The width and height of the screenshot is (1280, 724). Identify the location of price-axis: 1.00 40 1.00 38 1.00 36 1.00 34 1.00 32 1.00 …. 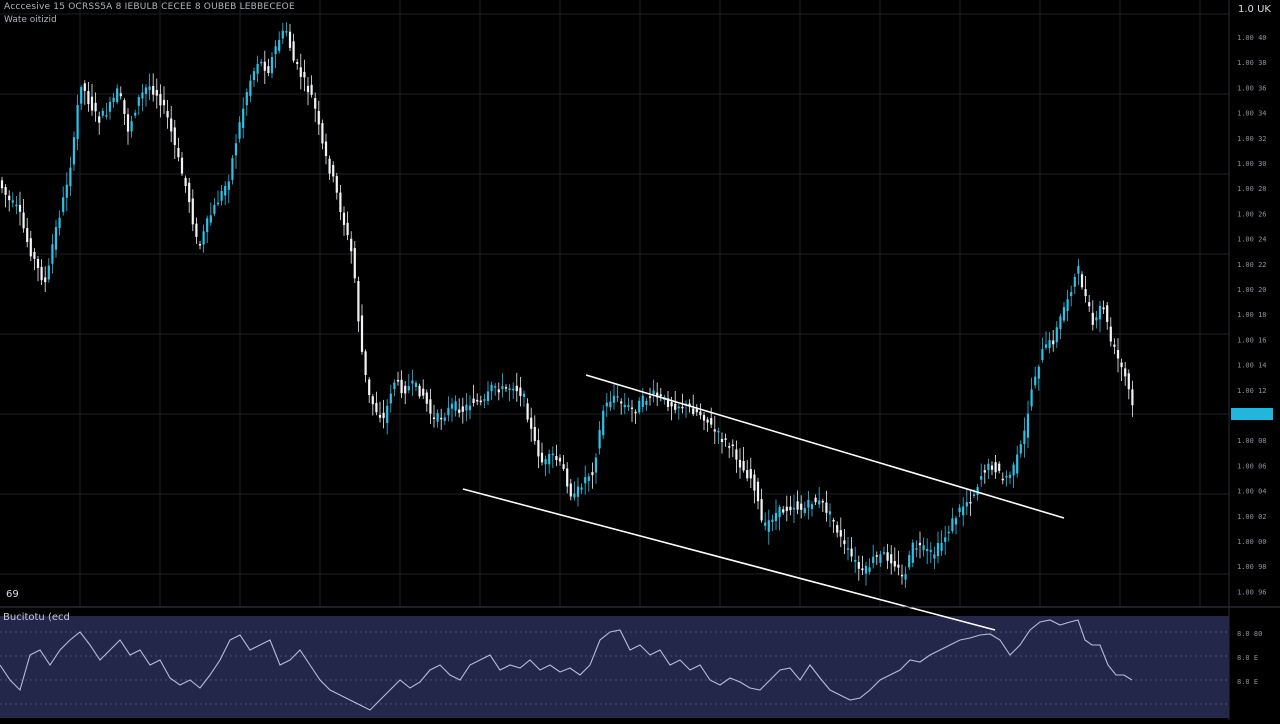
(1252, 315).